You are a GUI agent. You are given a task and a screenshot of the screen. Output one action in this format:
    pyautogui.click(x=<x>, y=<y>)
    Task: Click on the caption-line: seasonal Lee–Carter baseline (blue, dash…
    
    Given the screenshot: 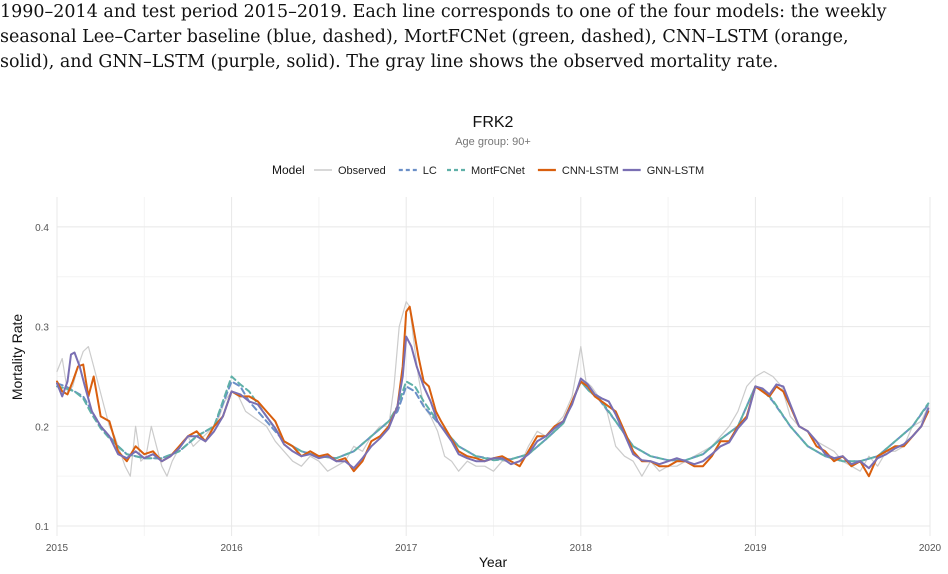 What is the action you would take?
    pyautogui.click(x=424, y=37)
    